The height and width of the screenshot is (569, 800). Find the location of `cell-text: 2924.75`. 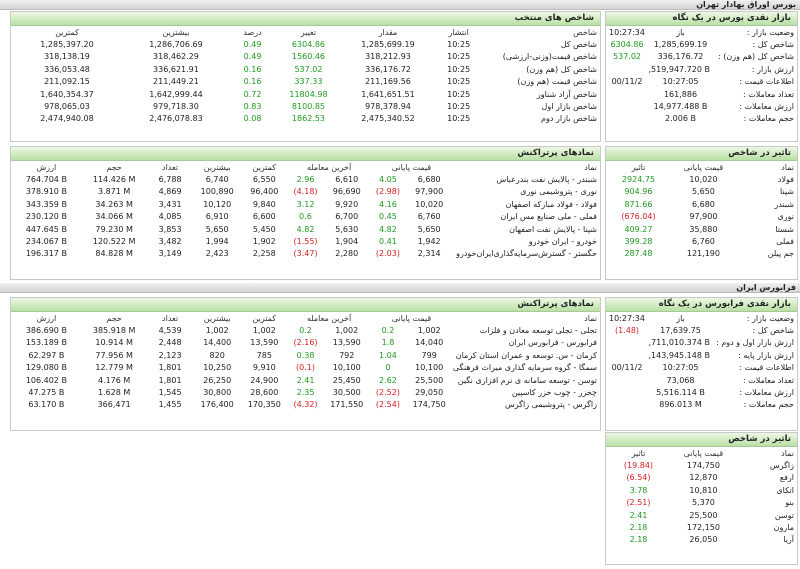

cell-text: 2924.75 is located at coordinates (638, 180).